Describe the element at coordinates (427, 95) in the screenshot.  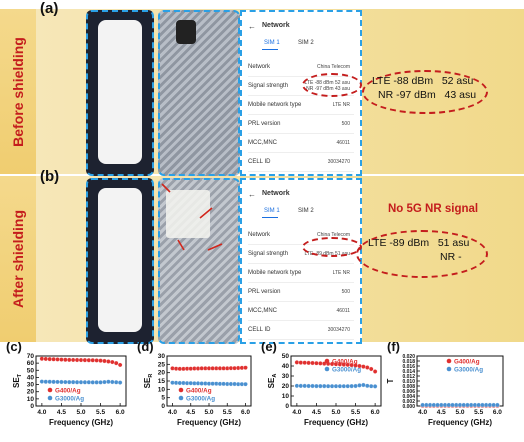
I see `readout-a-line2: NR -97 dBm 43 asu` at that location.